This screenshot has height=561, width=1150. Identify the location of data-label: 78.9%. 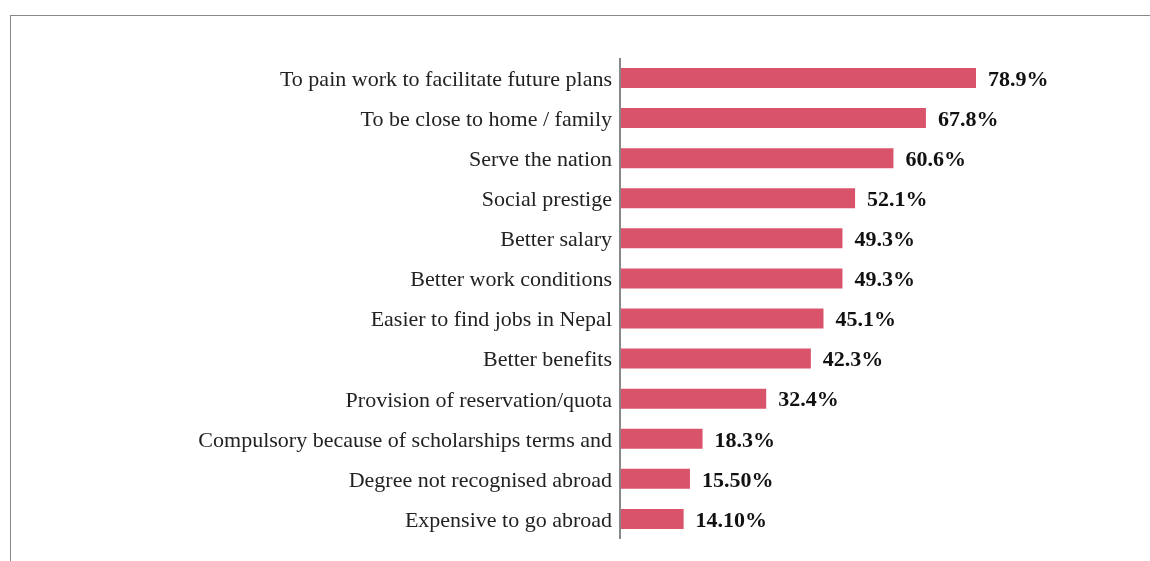
(1018, 78).